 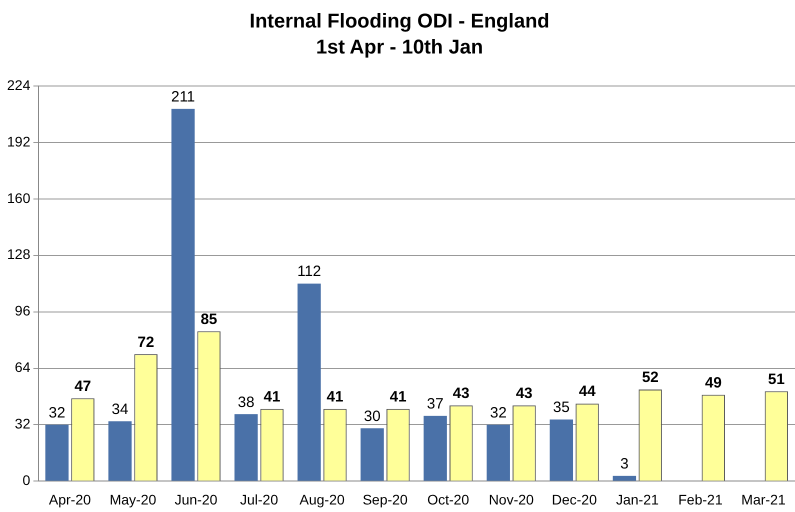 What do you see at coordinates (587, 391) in the screenshot?
I see `data-label: 44` at bounding box center [587, 391].